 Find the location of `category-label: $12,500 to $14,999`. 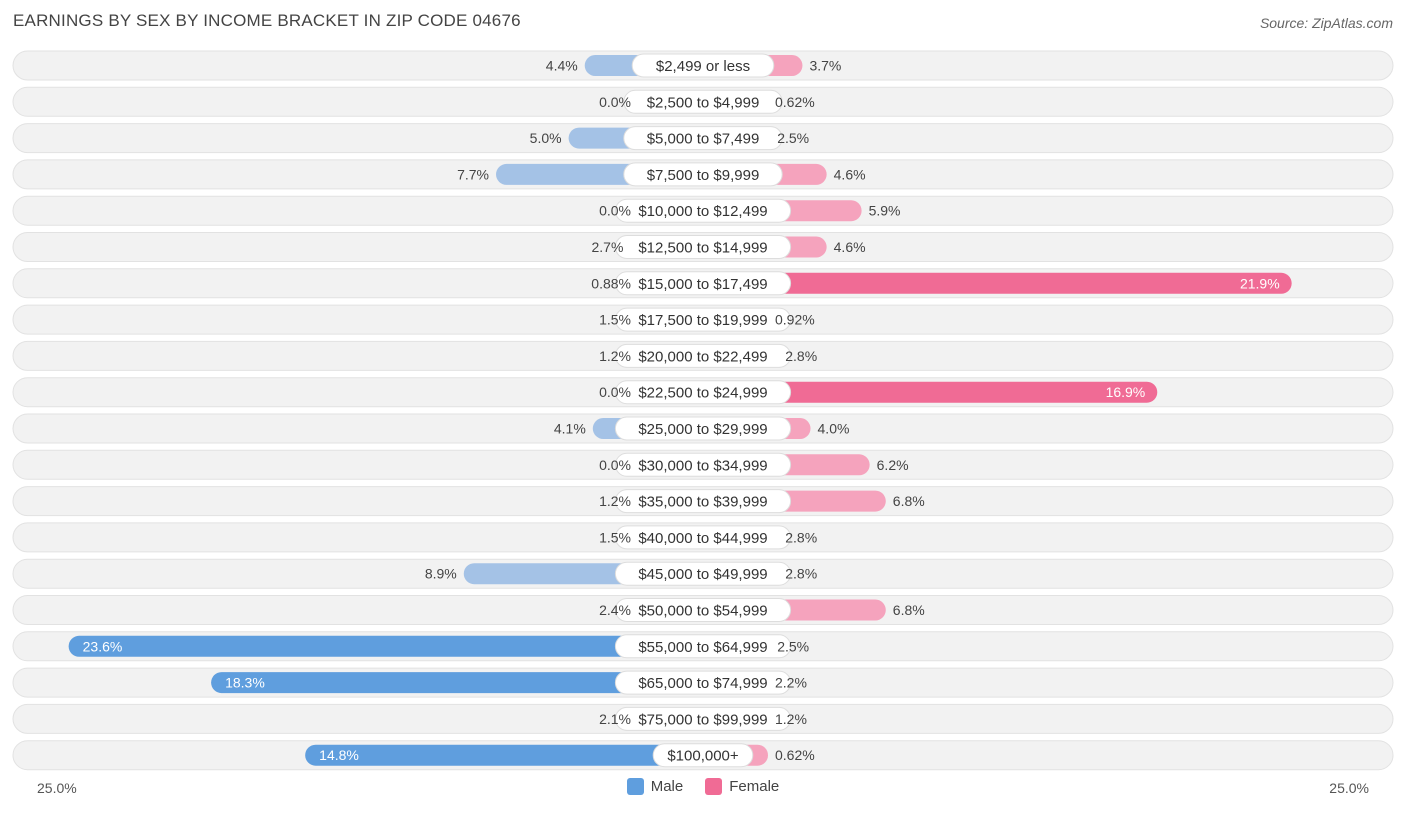

category-label: $12,500 to $14,999 is located at coordinates (702, 248).